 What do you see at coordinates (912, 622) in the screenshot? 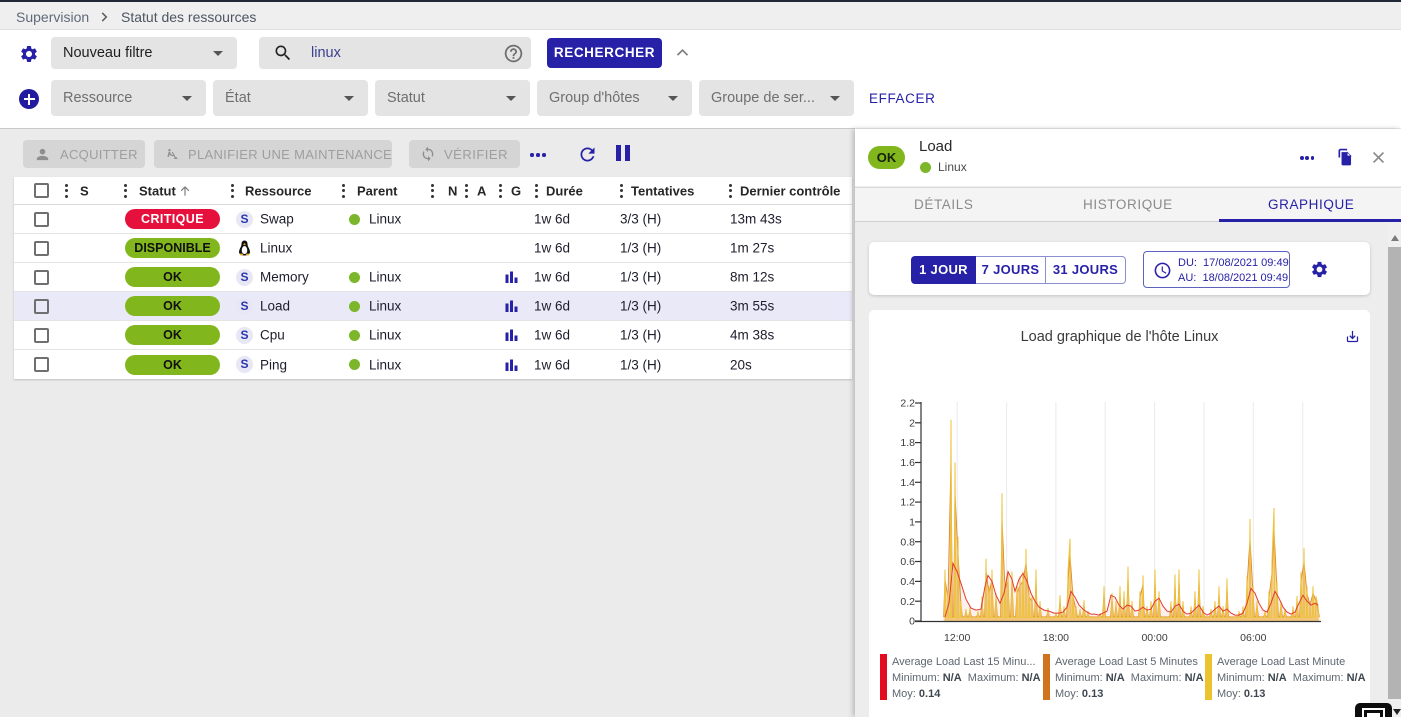
I see `svg-text: 0` at bounding box center [912, 622].